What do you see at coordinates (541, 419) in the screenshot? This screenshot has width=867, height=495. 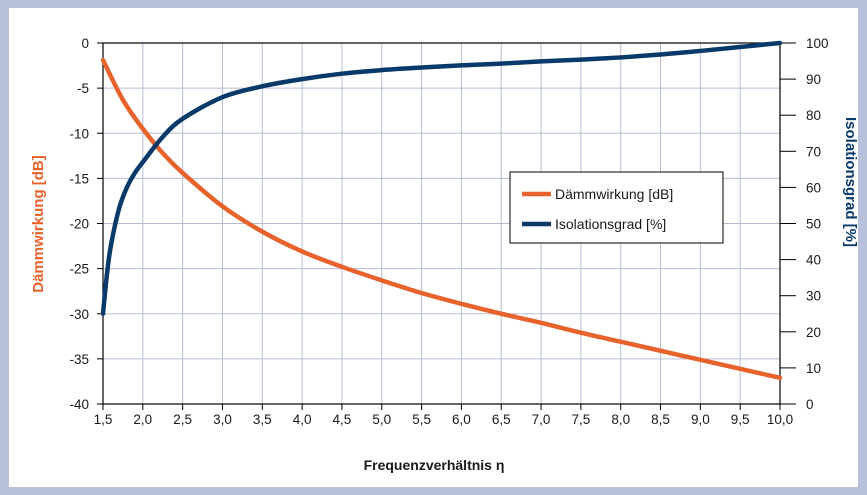 I see `x-tick-label: 7,0` at bounding box center [541, 419].